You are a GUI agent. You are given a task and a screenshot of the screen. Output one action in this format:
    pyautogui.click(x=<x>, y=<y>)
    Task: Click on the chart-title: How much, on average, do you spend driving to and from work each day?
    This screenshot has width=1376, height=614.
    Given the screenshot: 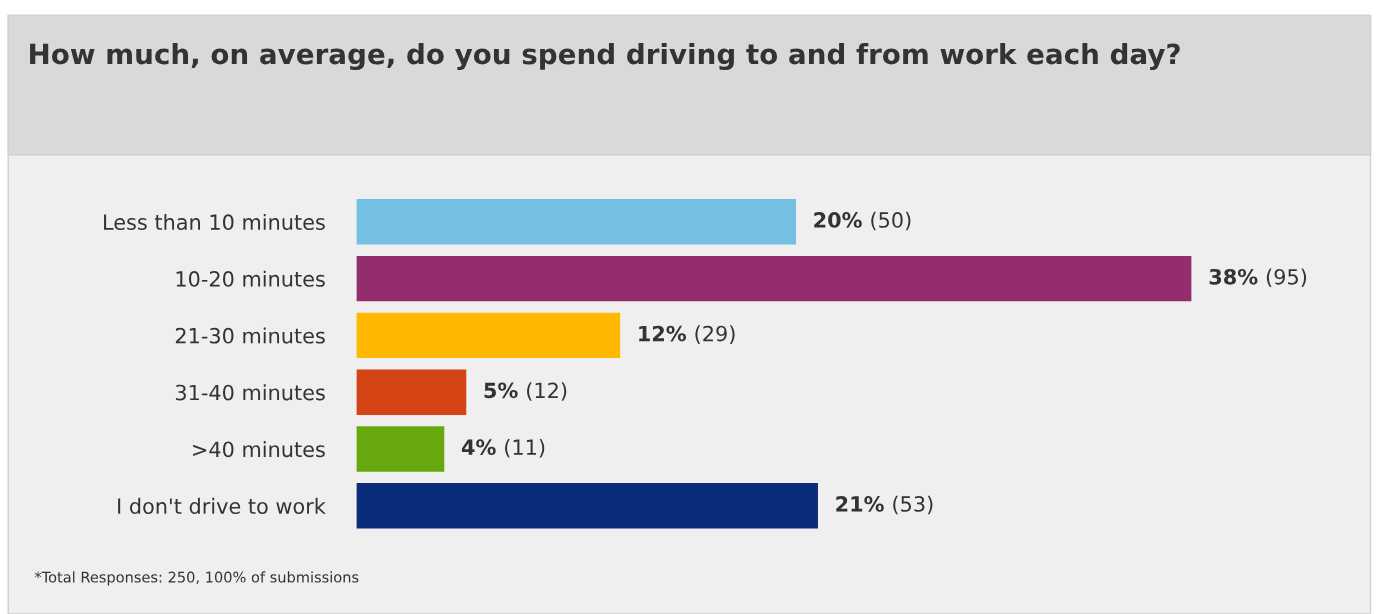 What is the action you would take?
    pyautogui.click(x=605, y=56)
    